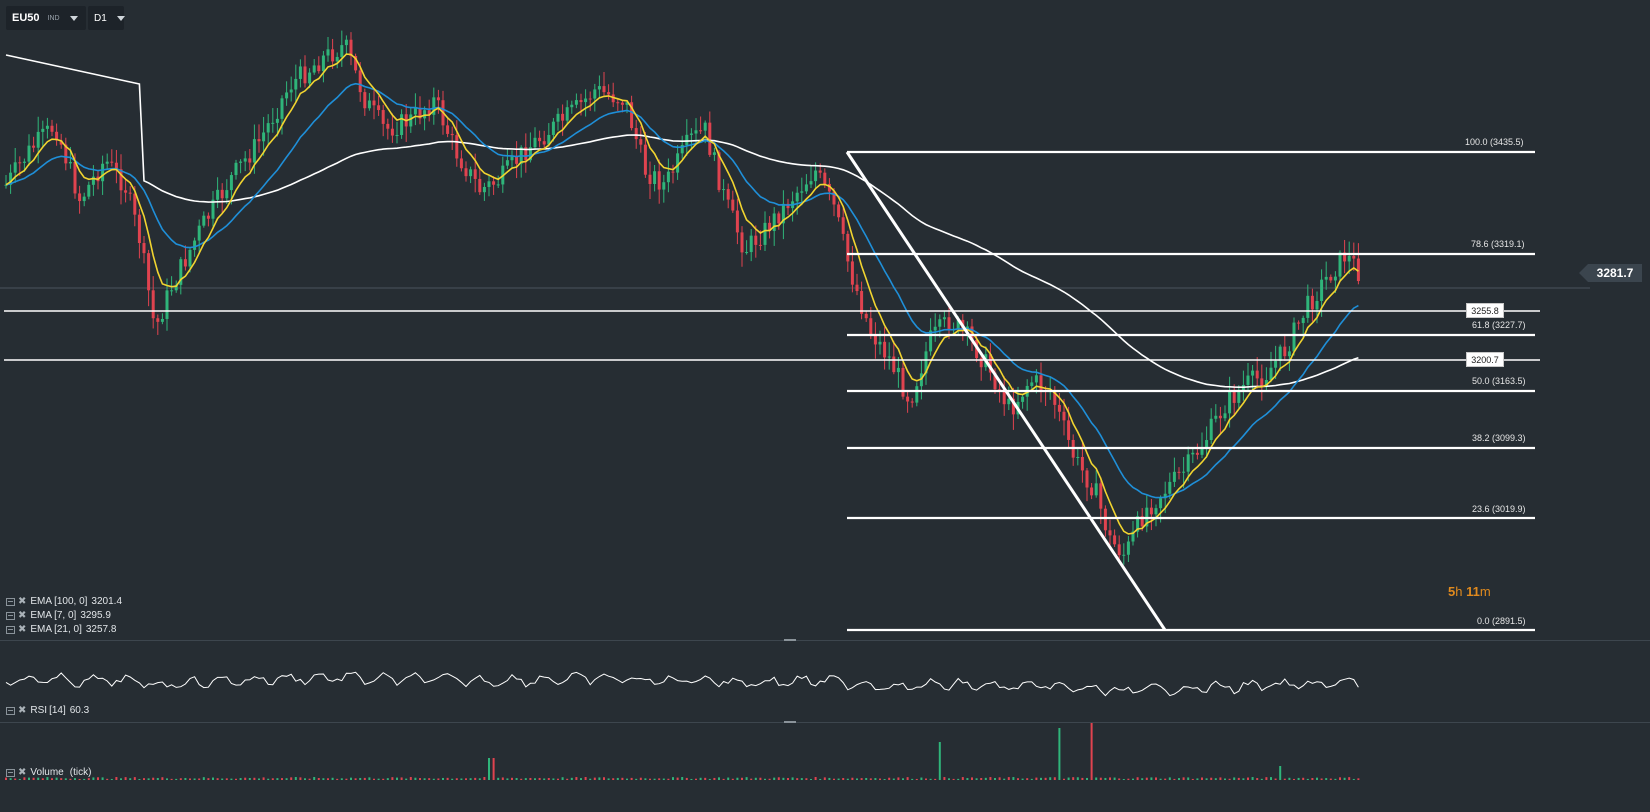 The image size is (1650, 812). What do you see at coordinates (46, 18) in the screenshot?
I see `symbol-selector: EU50 IND` at bounding box center [46, 18].